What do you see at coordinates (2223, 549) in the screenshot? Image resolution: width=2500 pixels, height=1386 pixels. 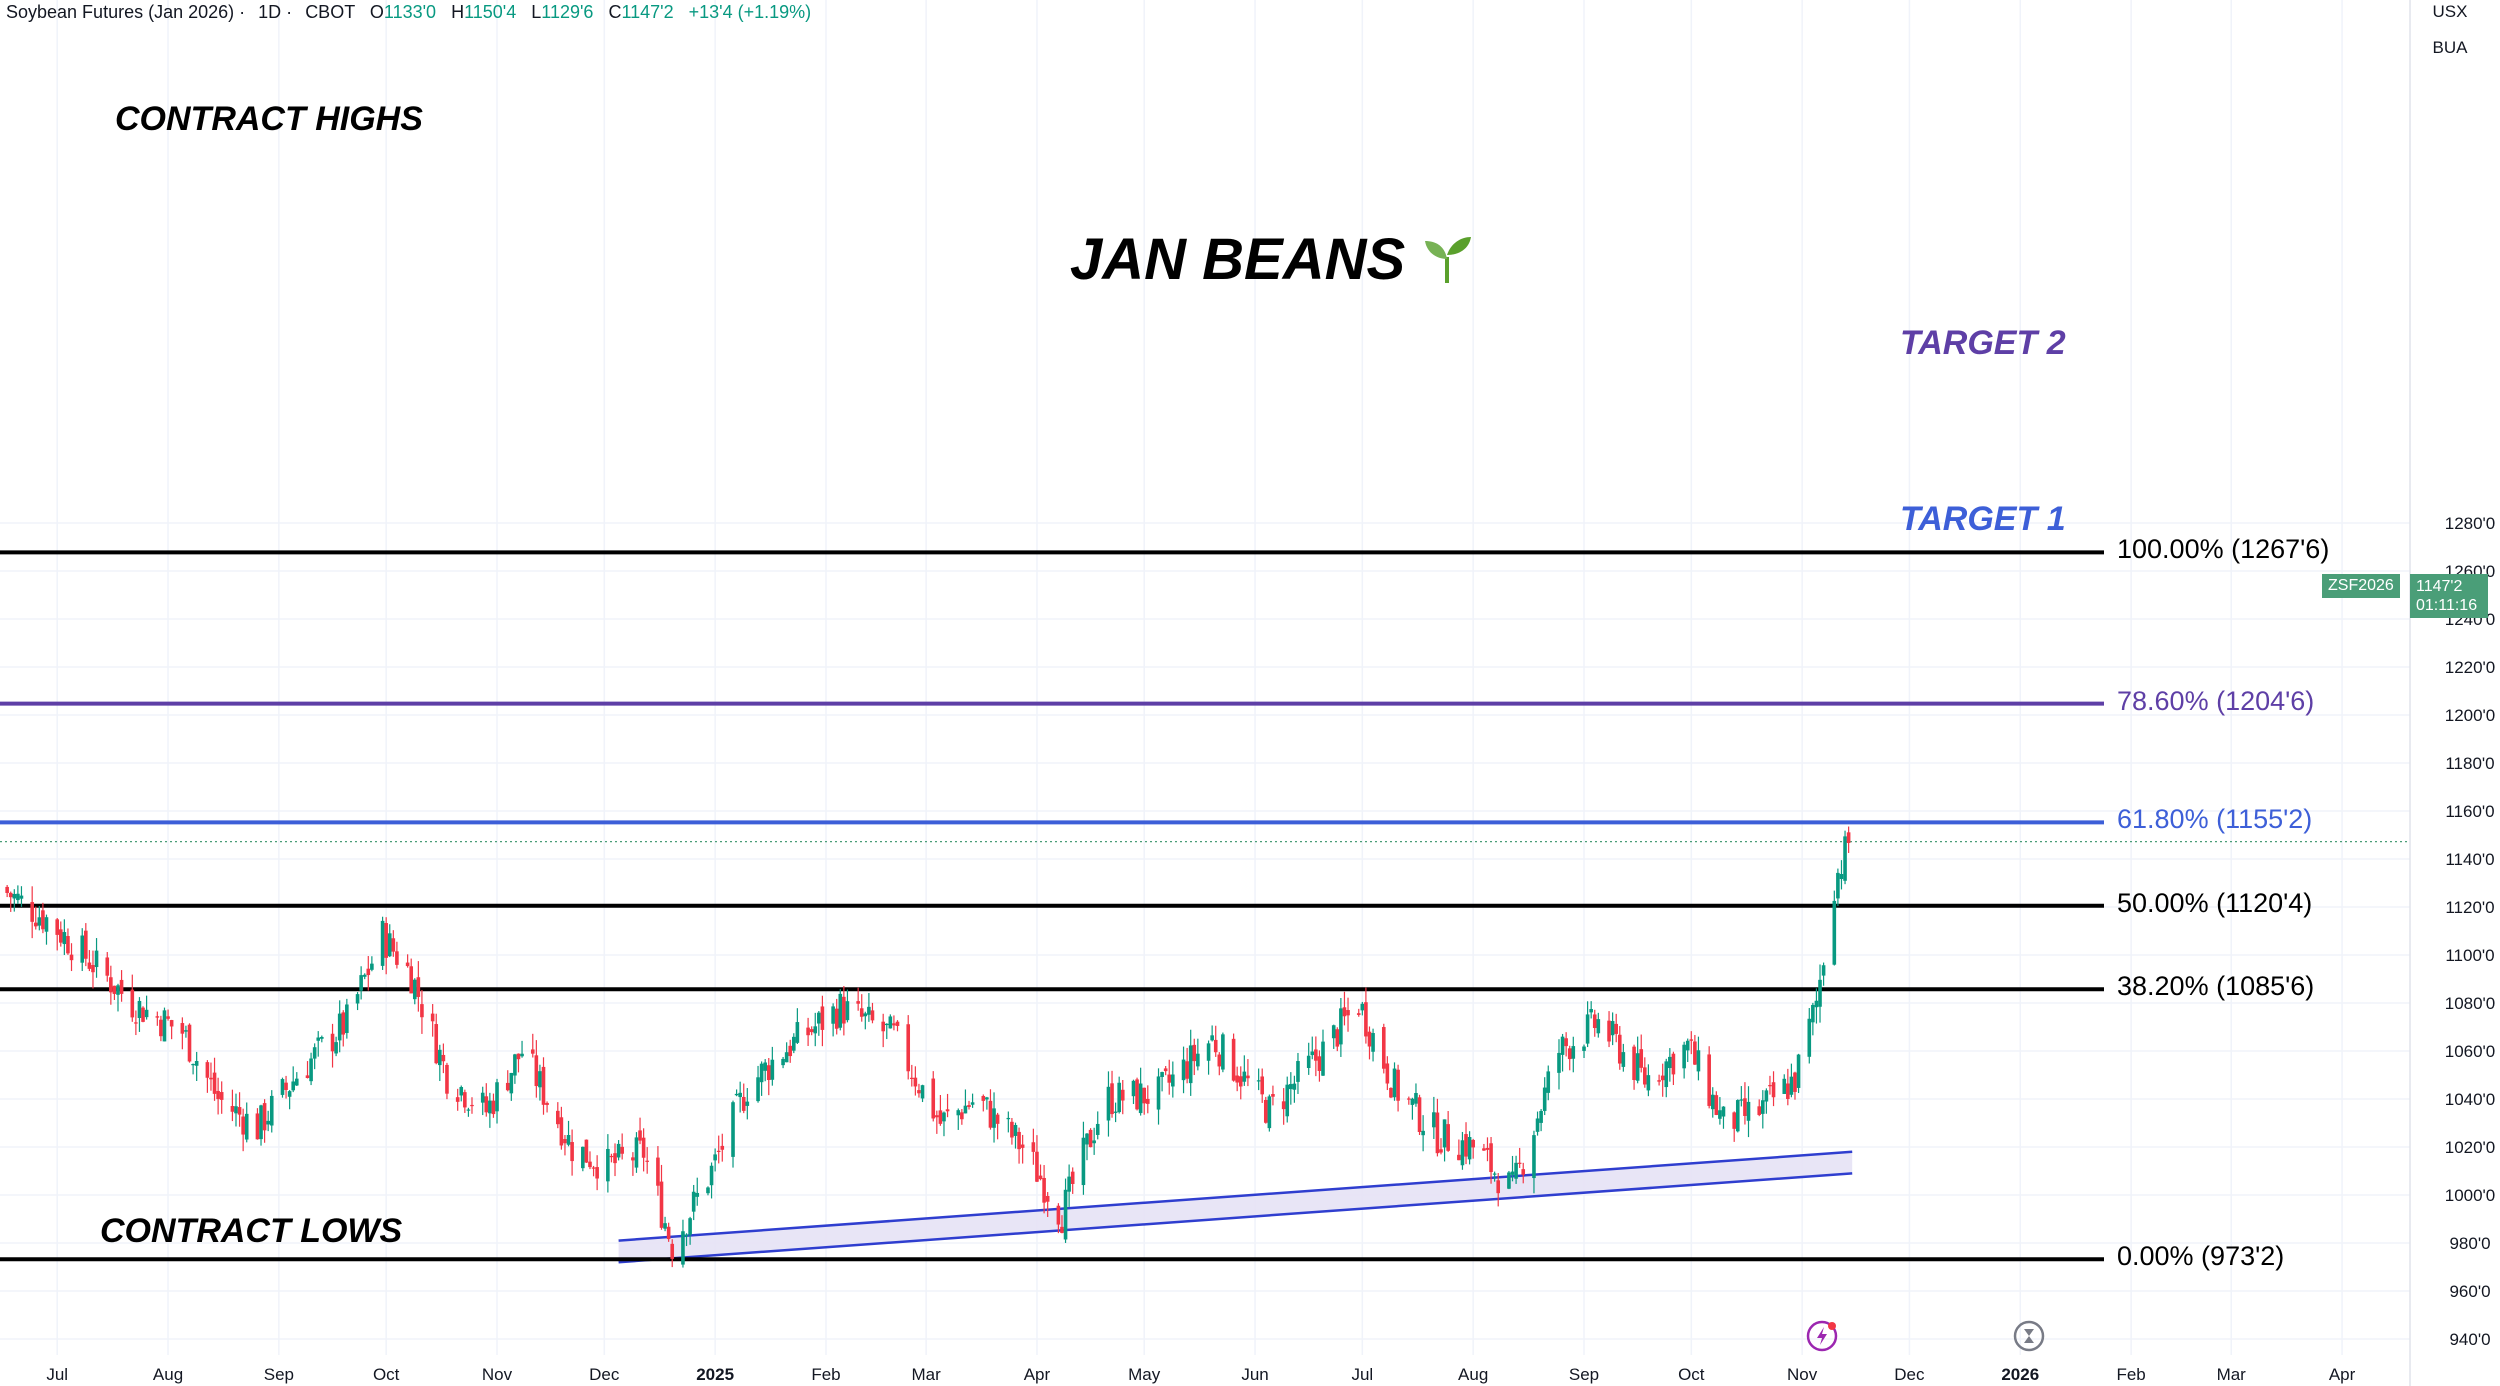 I see `fib-level-label: 100.00% (1267'6)` at bounding box center [2223, 549].